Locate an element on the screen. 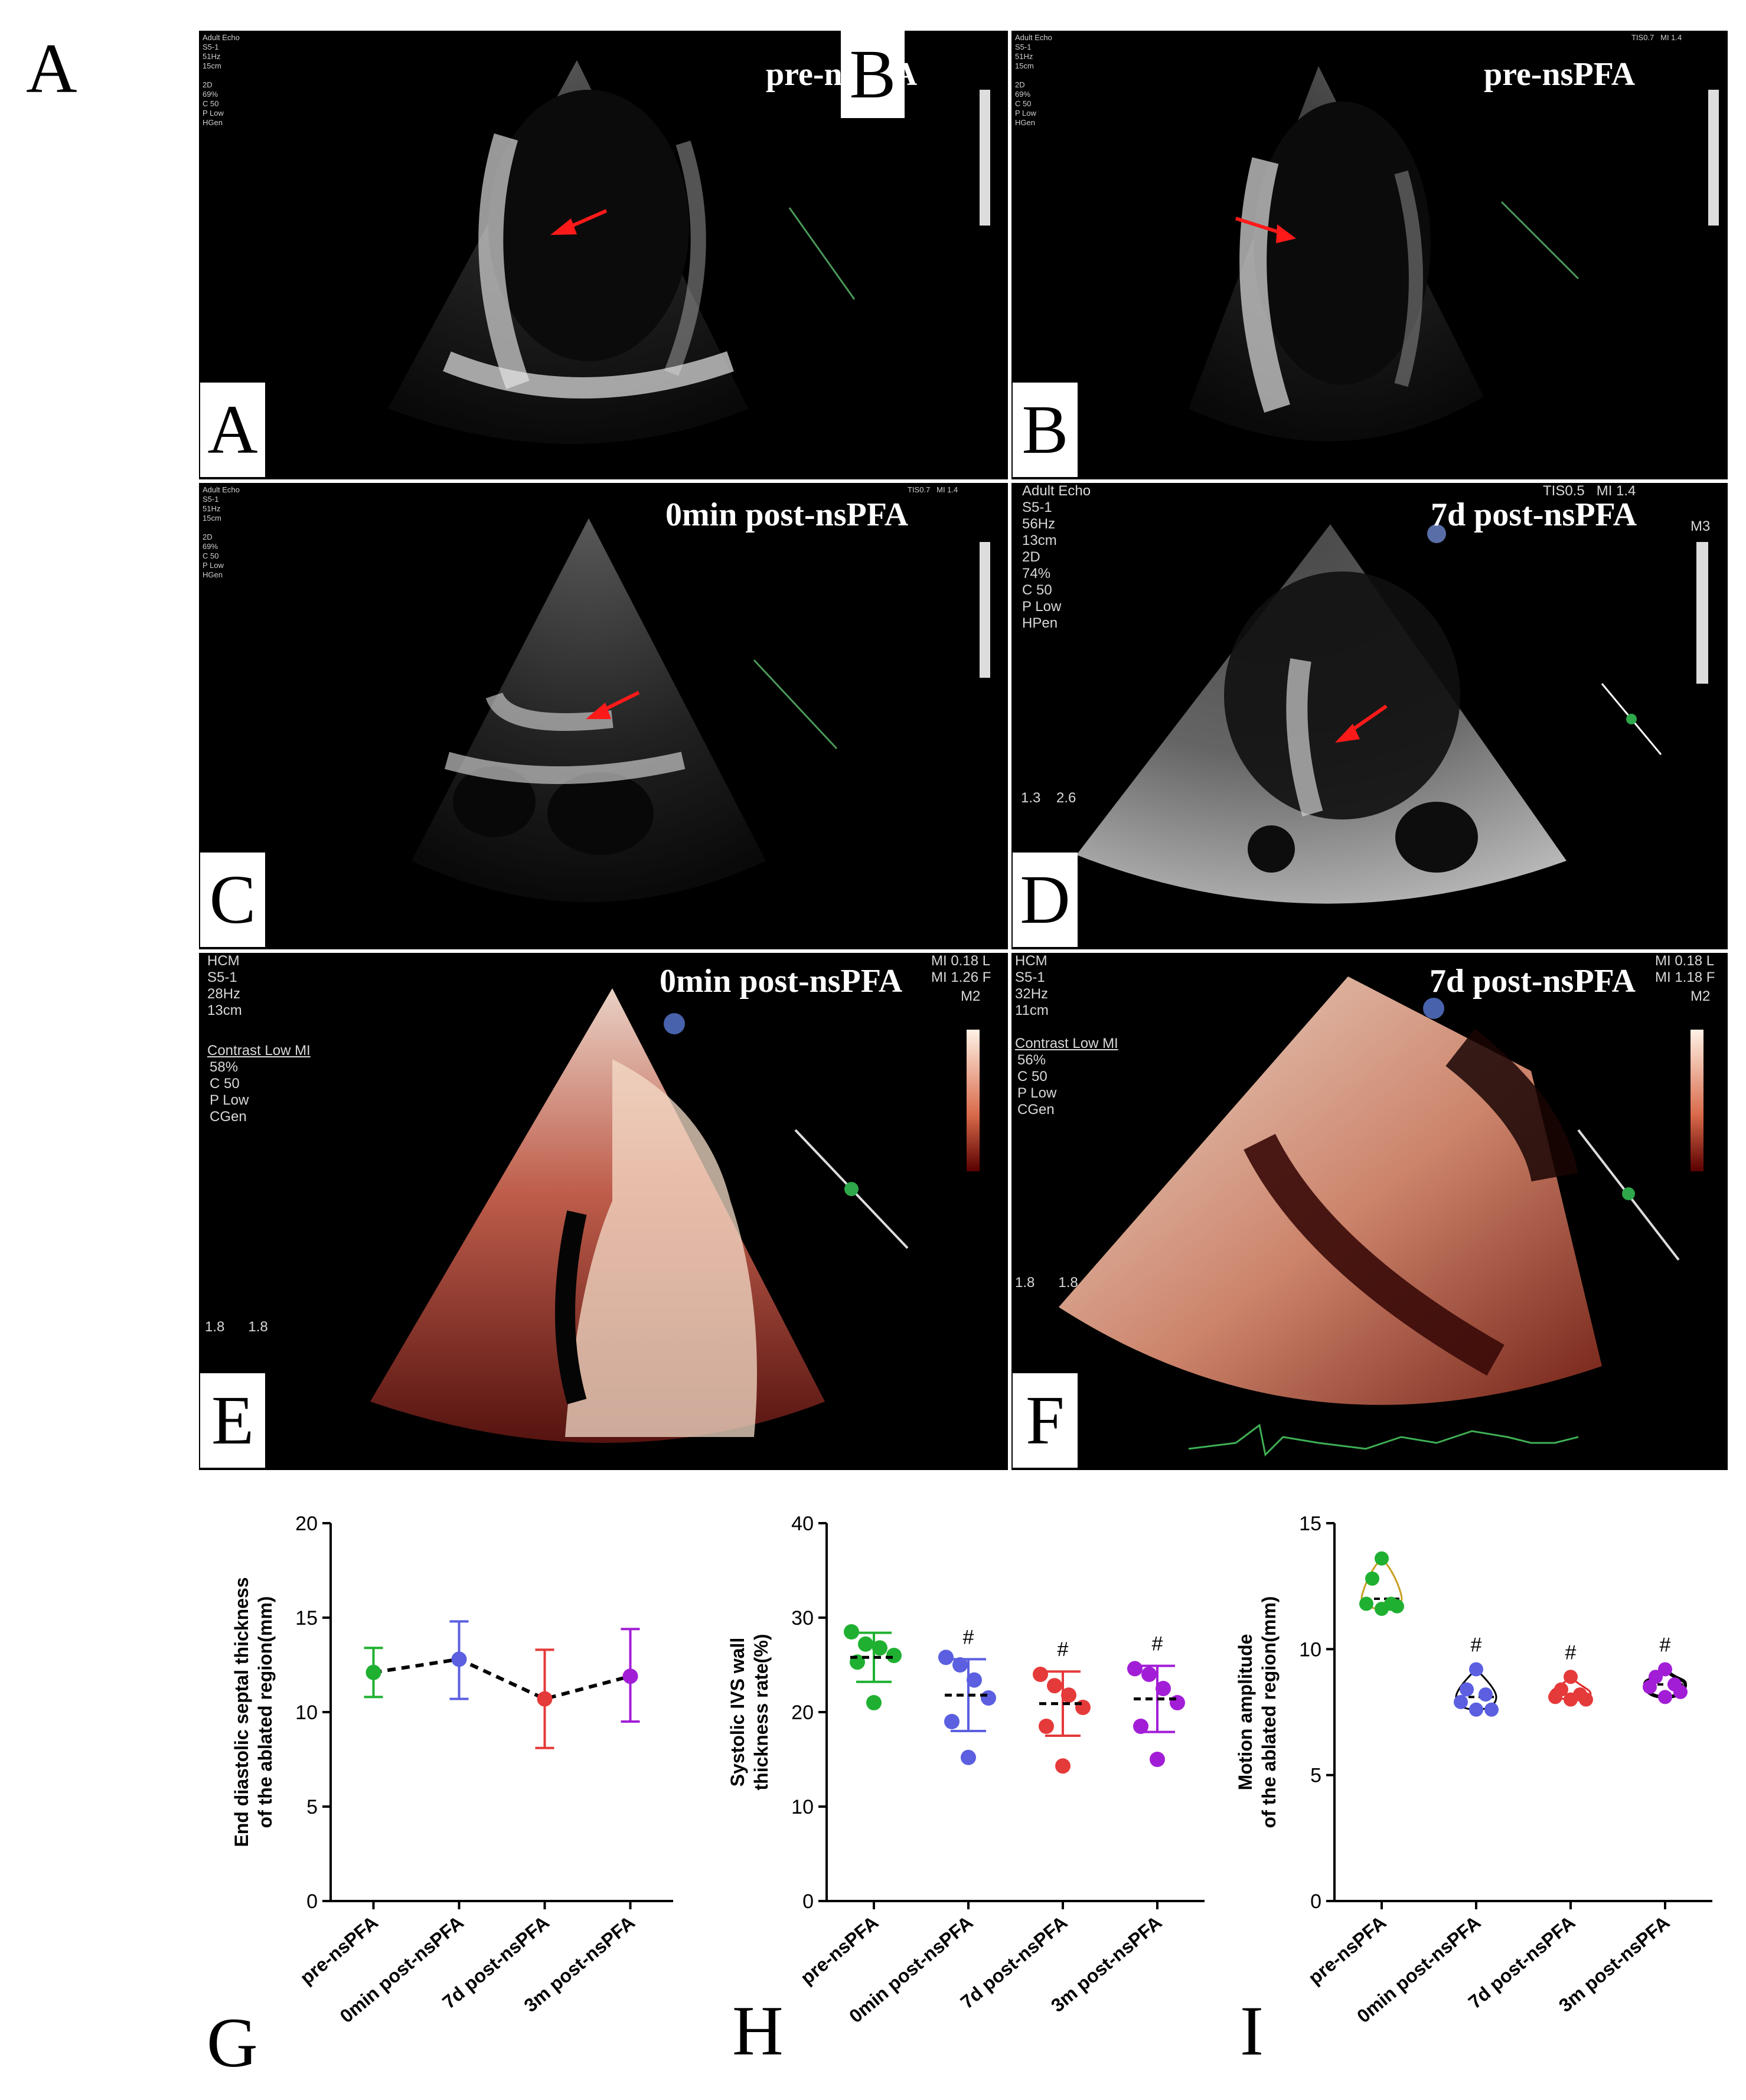  contrast-label-e: Contrast Low MI is located at coordinates (259, 1051).